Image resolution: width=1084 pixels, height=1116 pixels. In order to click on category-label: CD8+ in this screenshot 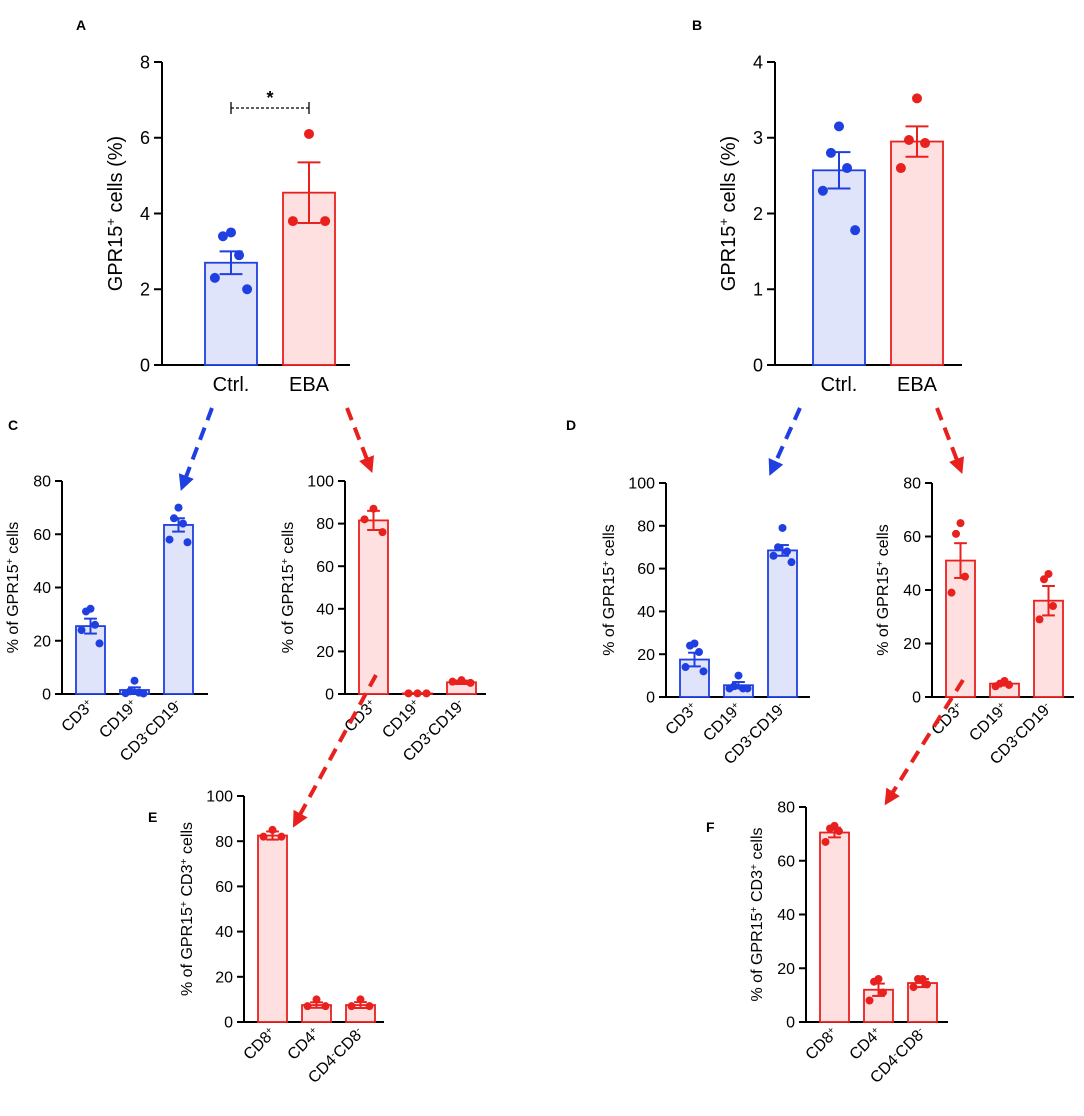, I will do `click(821, 1043)`.